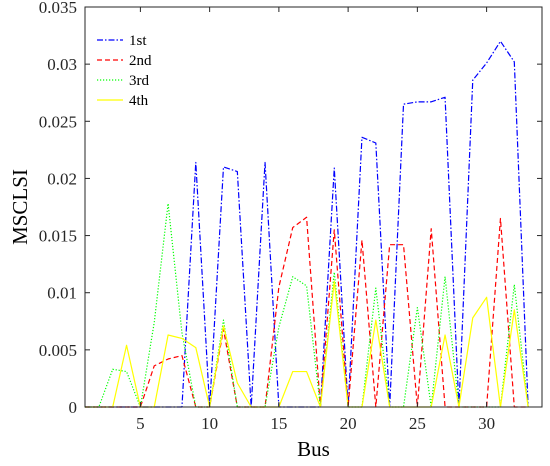 The image size is (550, 466). Describe the element at coordinates (58, 8) in the screenshot. I see `y-tick-label: 0.035` at that location.